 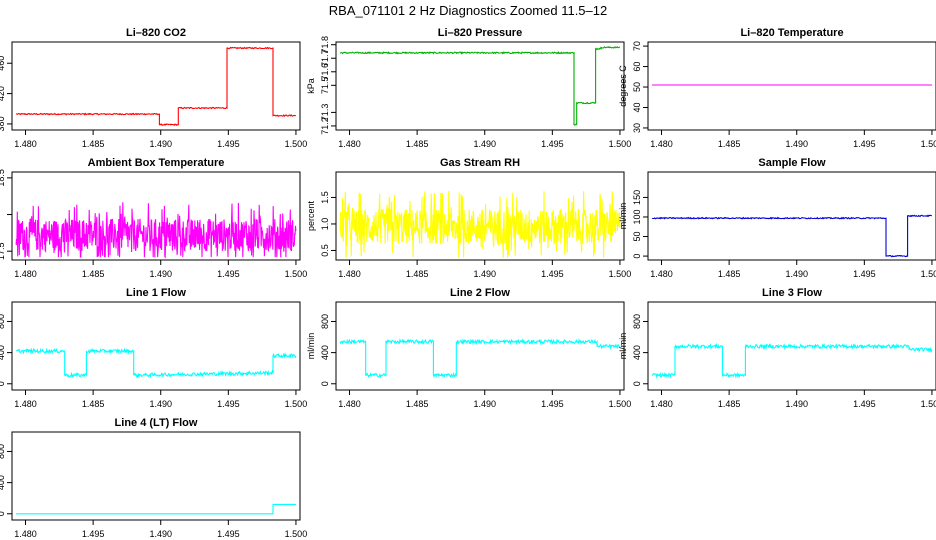 What do you see at coordinates (325, 197) in the screenshot?
I see `y-tick-label: 1.5` at bounding box center [325, 197].